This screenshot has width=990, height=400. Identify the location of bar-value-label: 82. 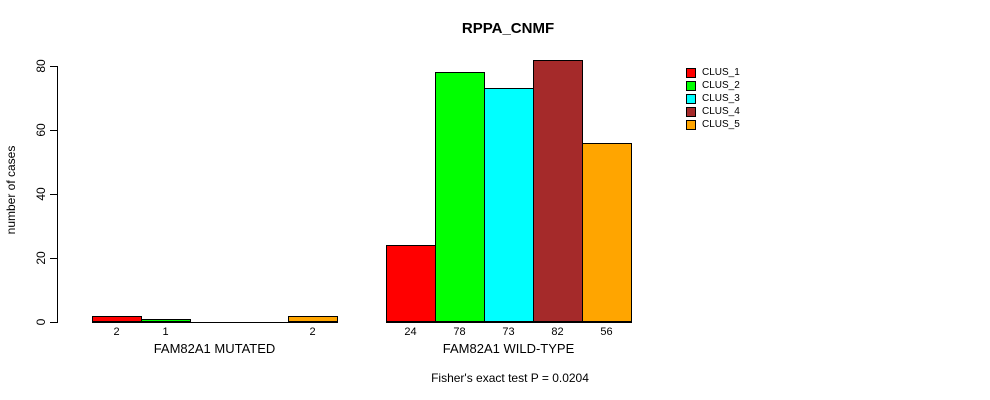
(557, 332).